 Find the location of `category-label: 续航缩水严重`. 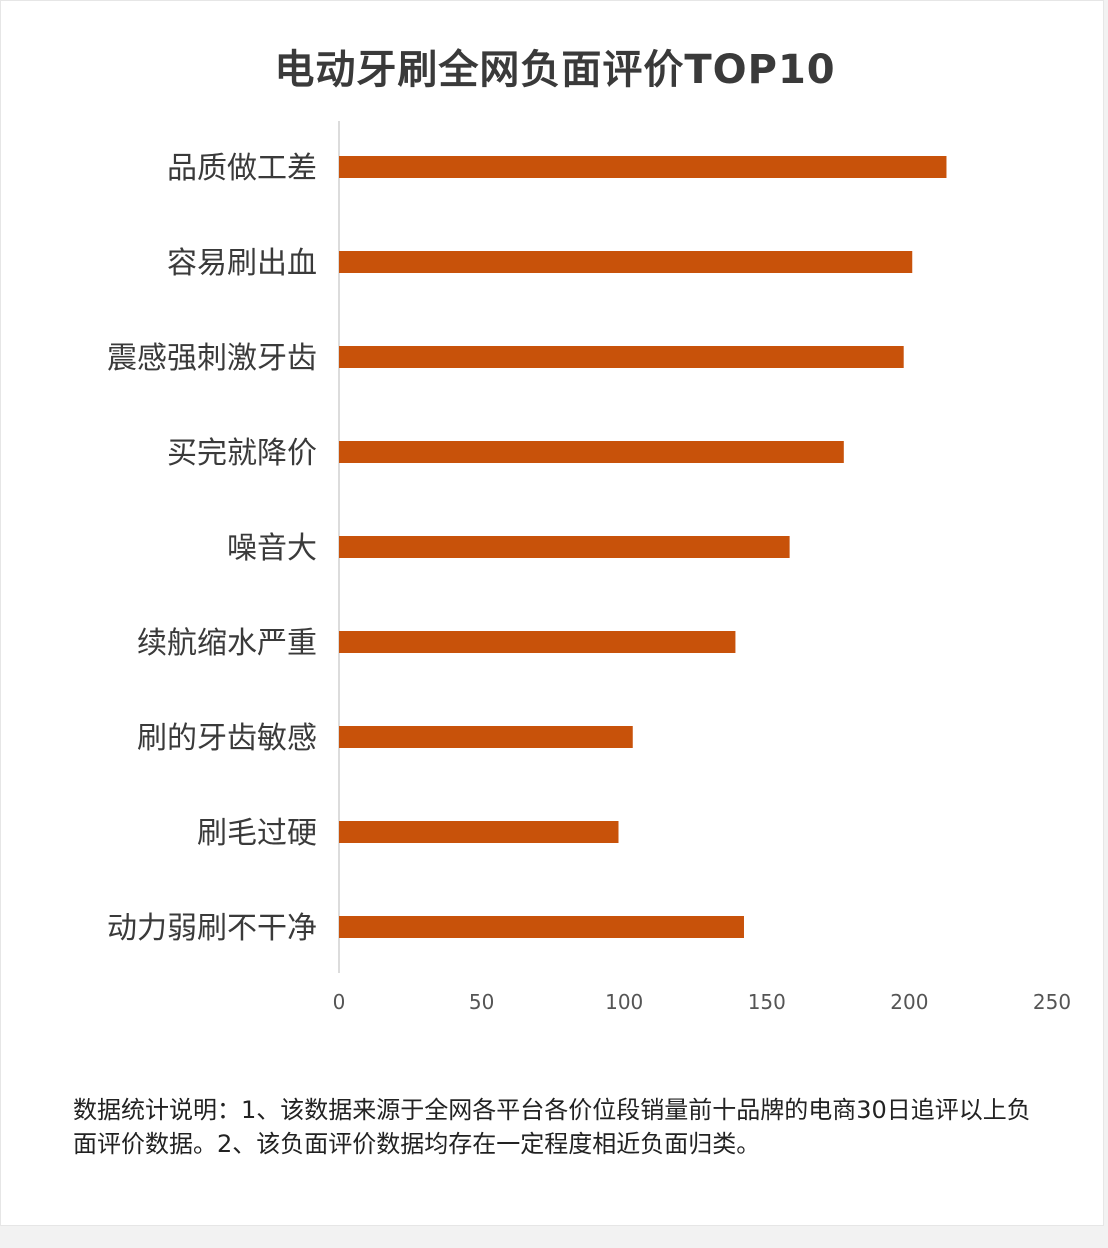

category-label: 续航缩水严重 is located at coordinates (227, 643).